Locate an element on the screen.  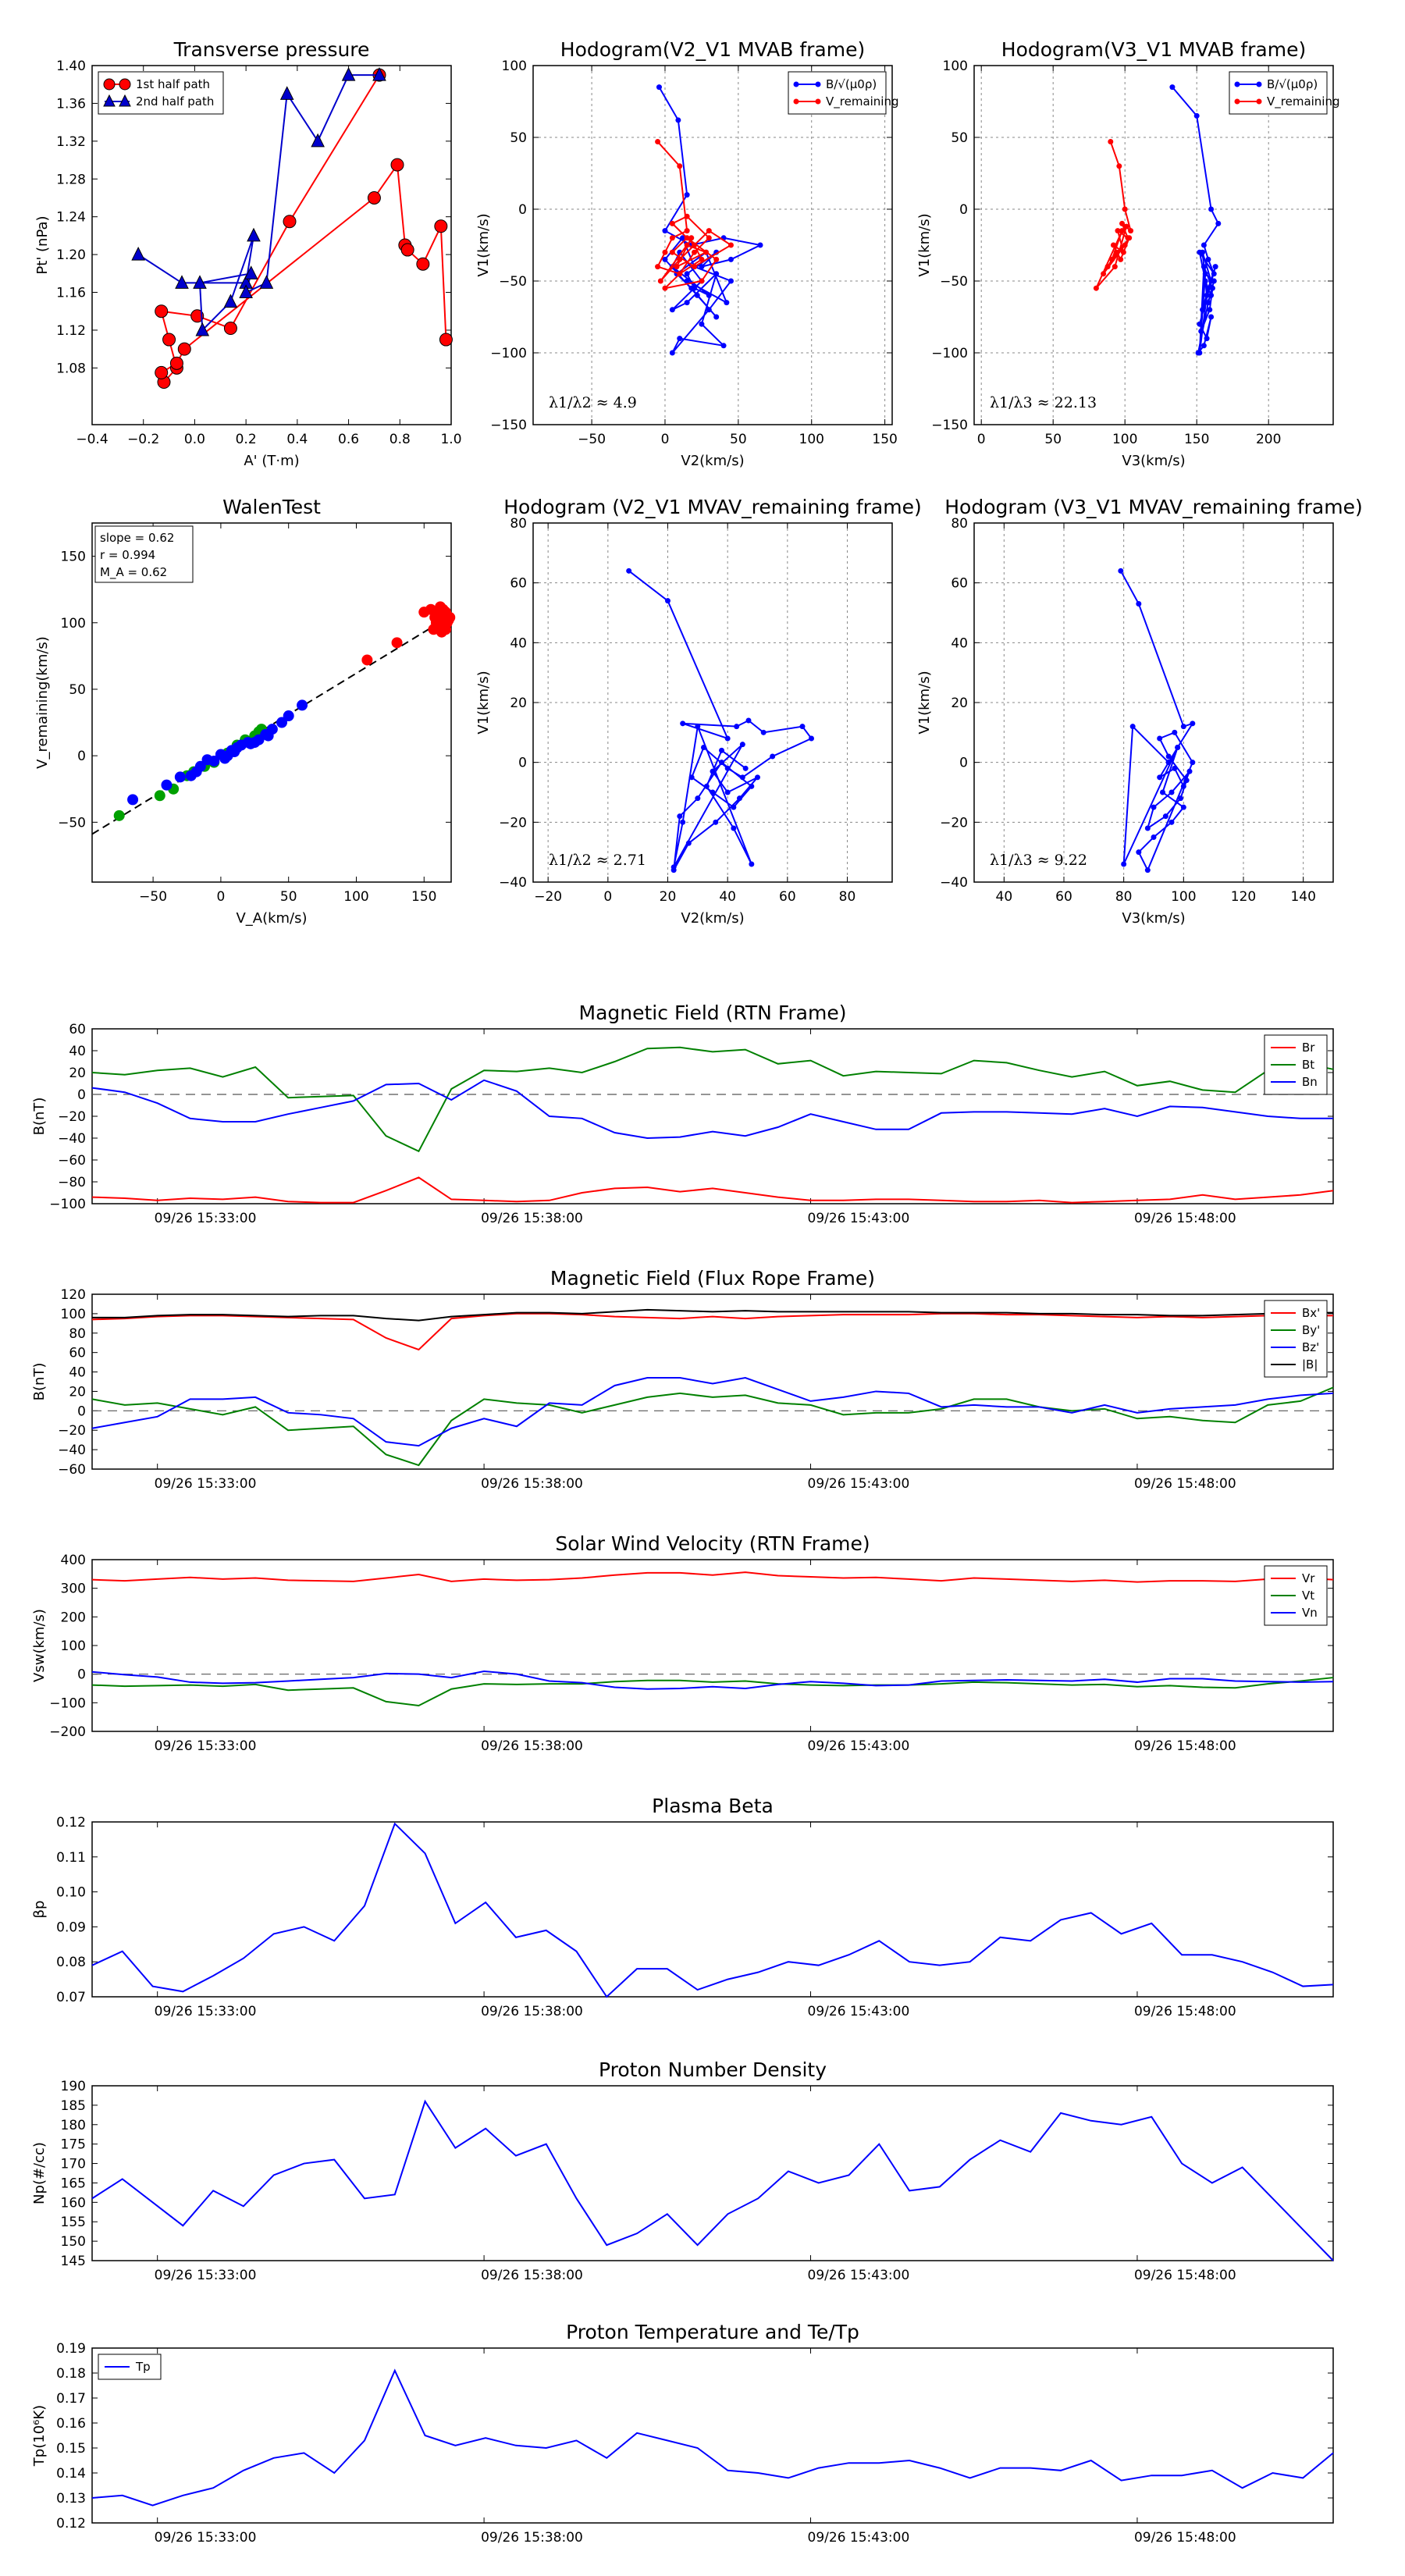
h4-xtick-label: 60 is located at coordinates (1064, 897).